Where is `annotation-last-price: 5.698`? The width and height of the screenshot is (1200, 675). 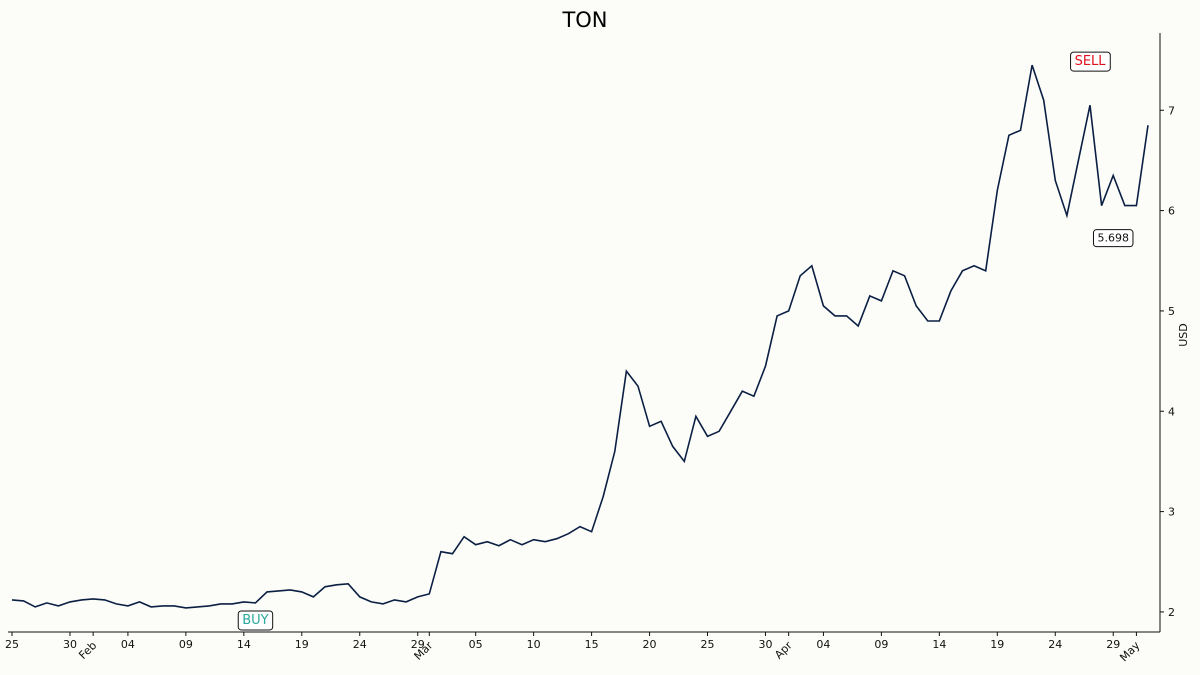 annotation-last-price: 5.698 is located at coordinates (1113, 238).